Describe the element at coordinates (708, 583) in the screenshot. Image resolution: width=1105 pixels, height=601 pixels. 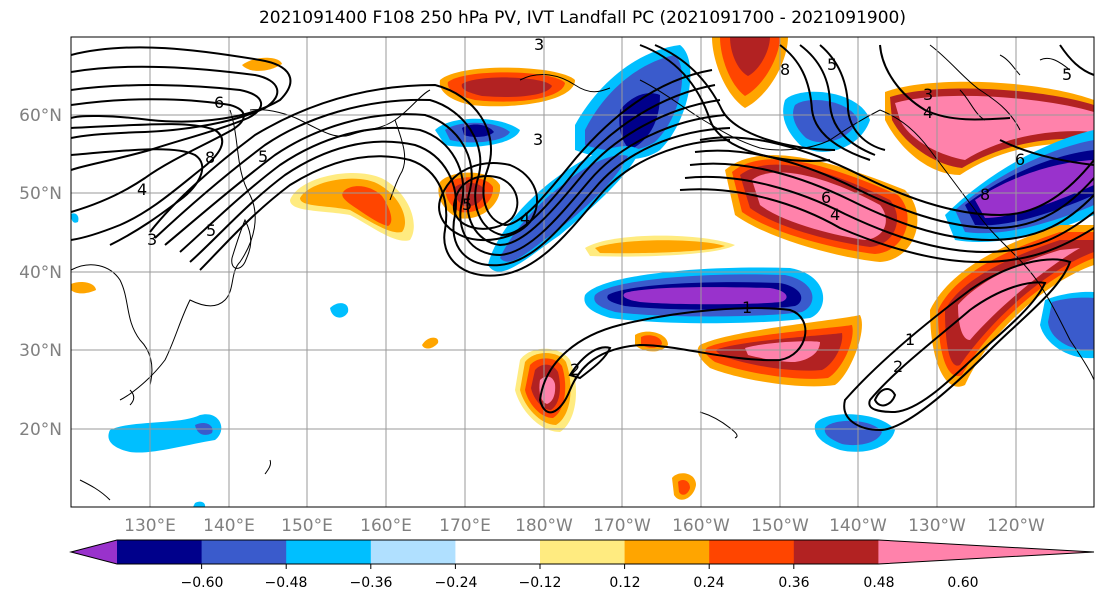
I see `colorbar-tick-label: 0.24` at that location.